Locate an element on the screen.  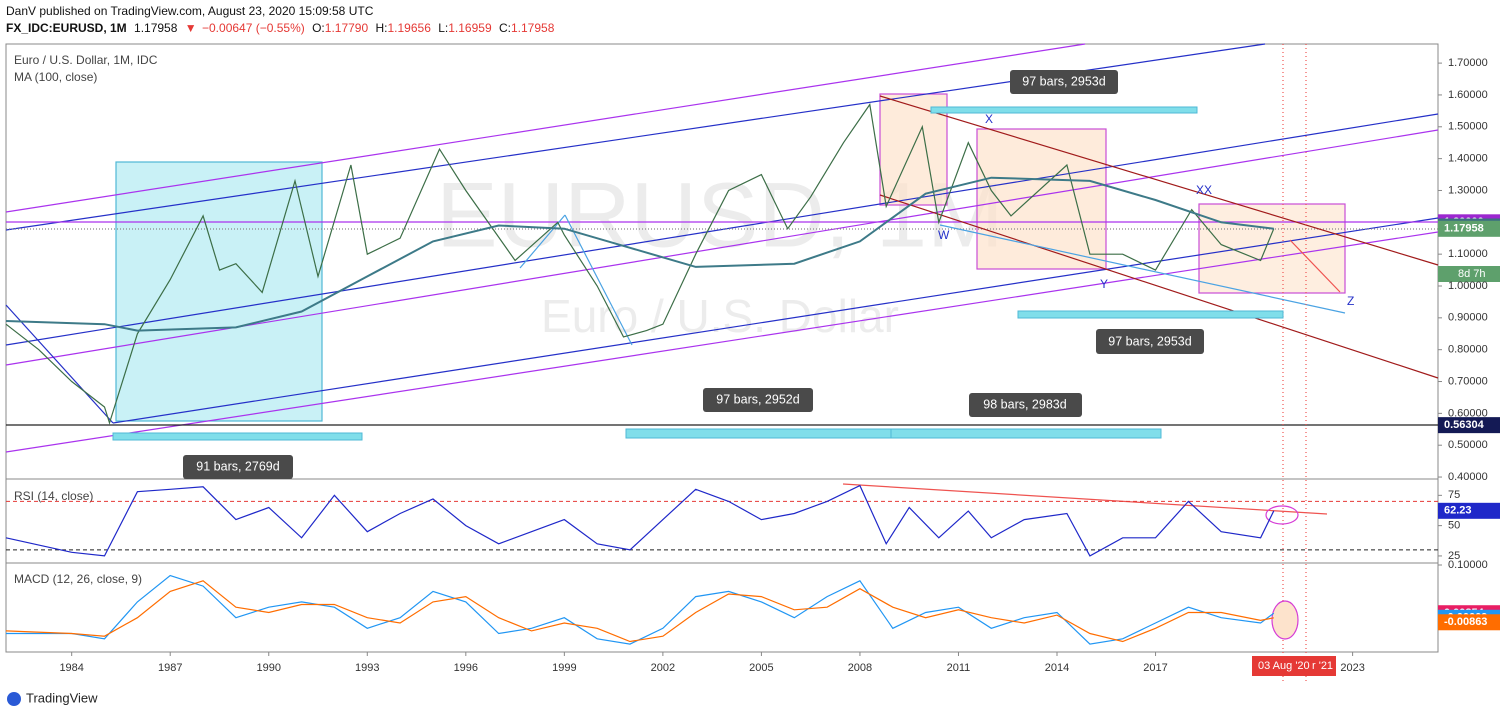
x-tick-label: 2011 is located at coordinates (959, 668).